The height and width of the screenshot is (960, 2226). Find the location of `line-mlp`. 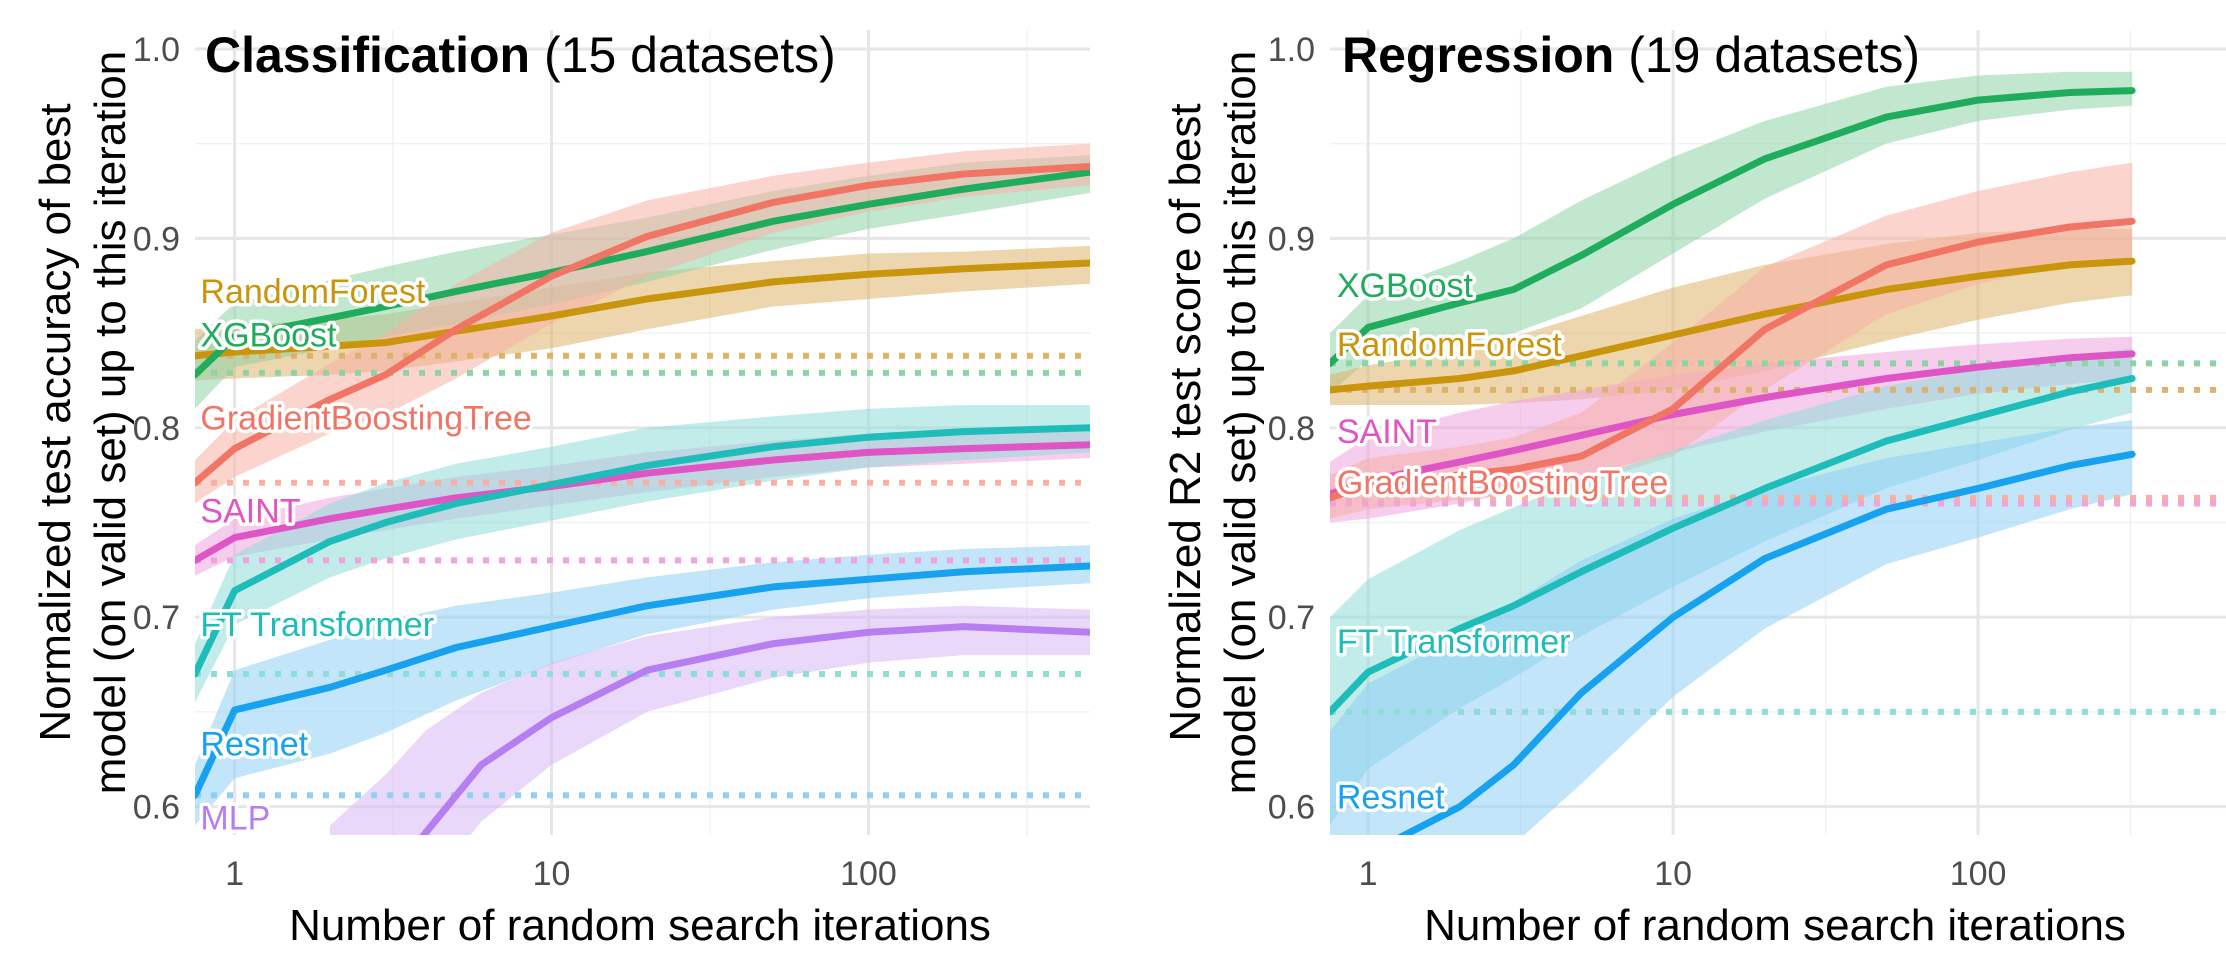

line-mlp is located at coordinates (754, 729).